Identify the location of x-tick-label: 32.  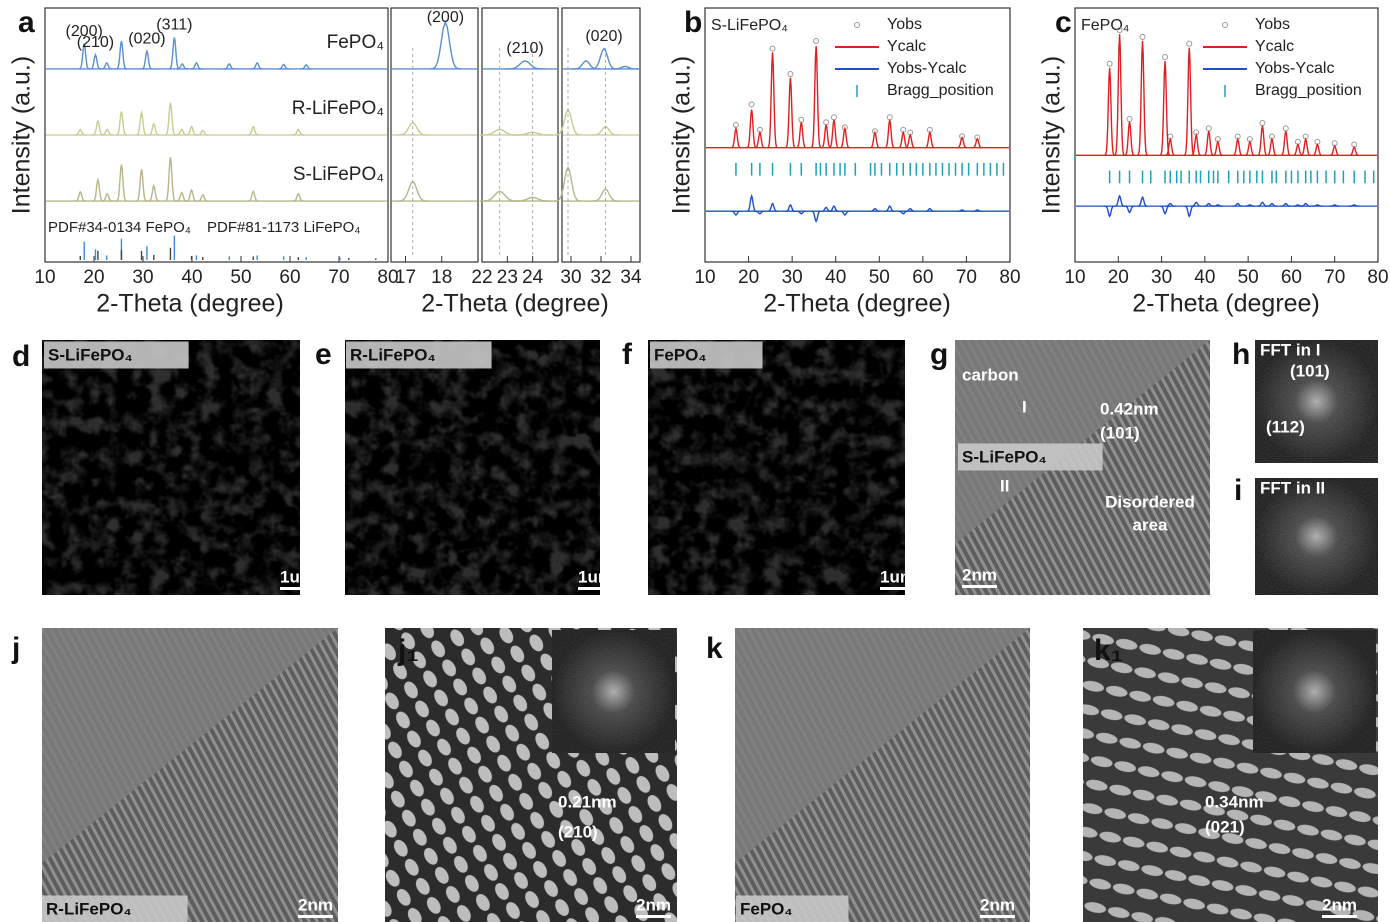
(600, 277).